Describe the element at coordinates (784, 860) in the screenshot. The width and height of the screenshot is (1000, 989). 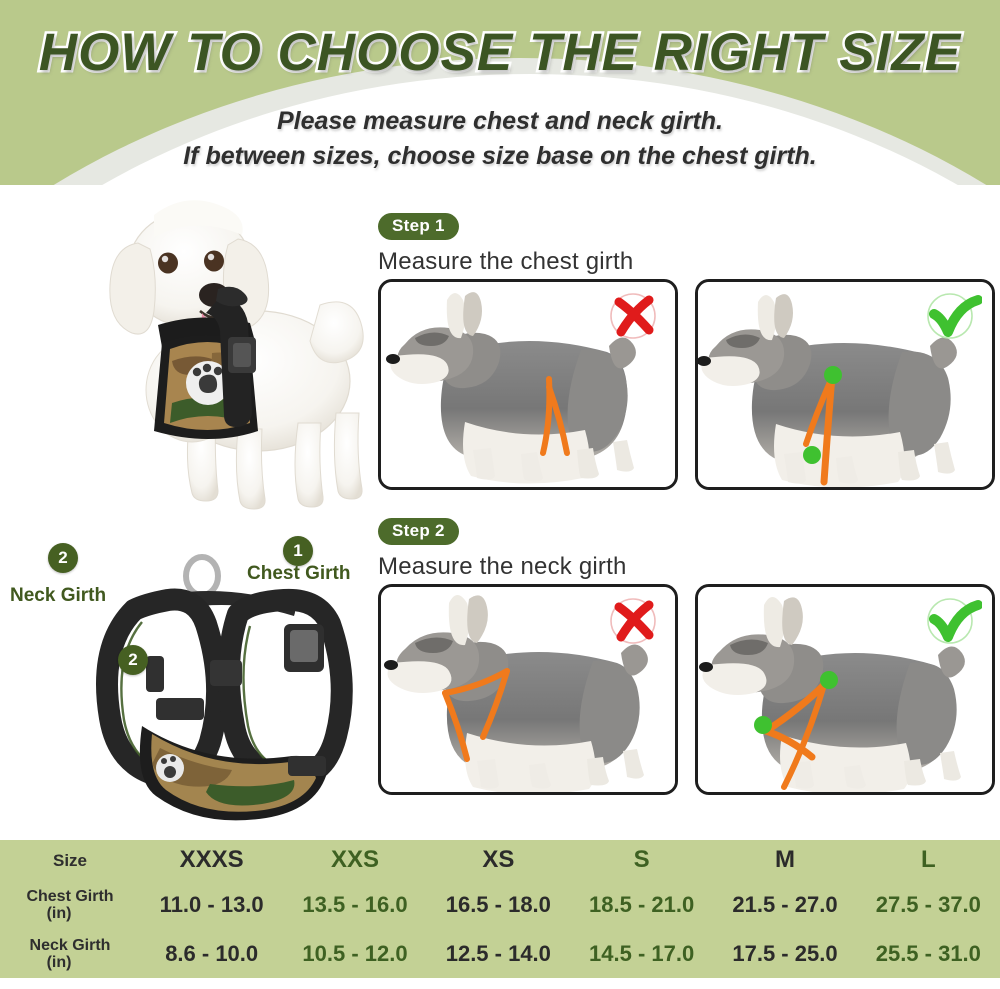
I see `column-header-m: M` at that location.